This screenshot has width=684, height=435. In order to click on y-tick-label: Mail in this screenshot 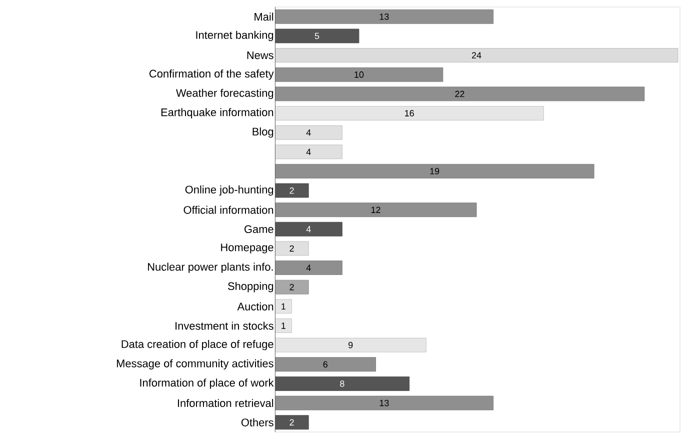, I will do `click(264, 16)`.